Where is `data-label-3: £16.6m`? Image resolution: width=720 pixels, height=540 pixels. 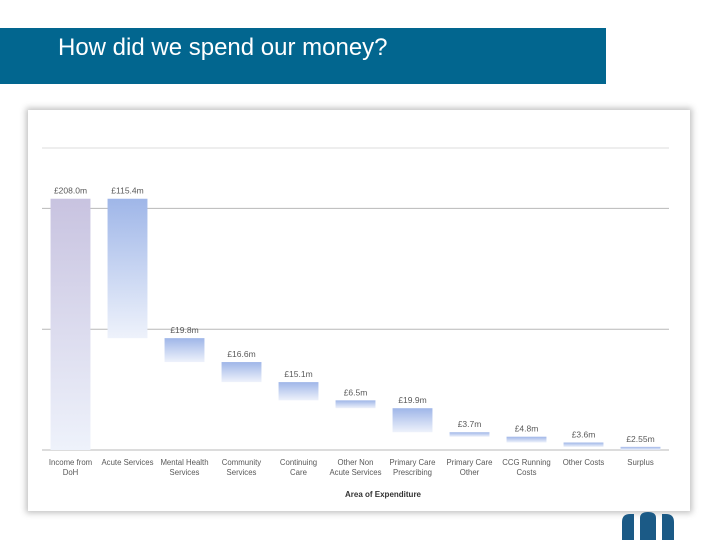 data-label-3: £16.6m is located at coordinates (241, 354).